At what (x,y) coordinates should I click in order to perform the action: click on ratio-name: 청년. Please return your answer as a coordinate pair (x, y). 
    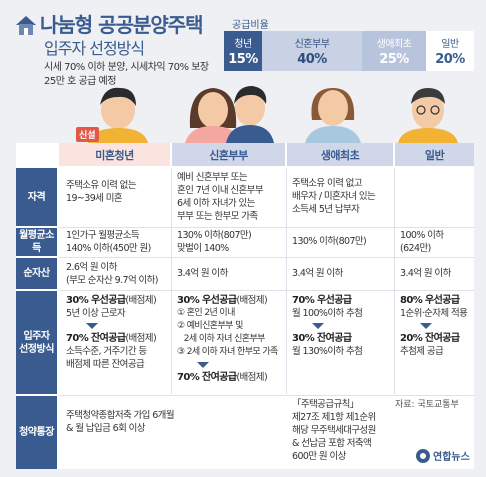
    Looking at the image, I should click on (243, 44).